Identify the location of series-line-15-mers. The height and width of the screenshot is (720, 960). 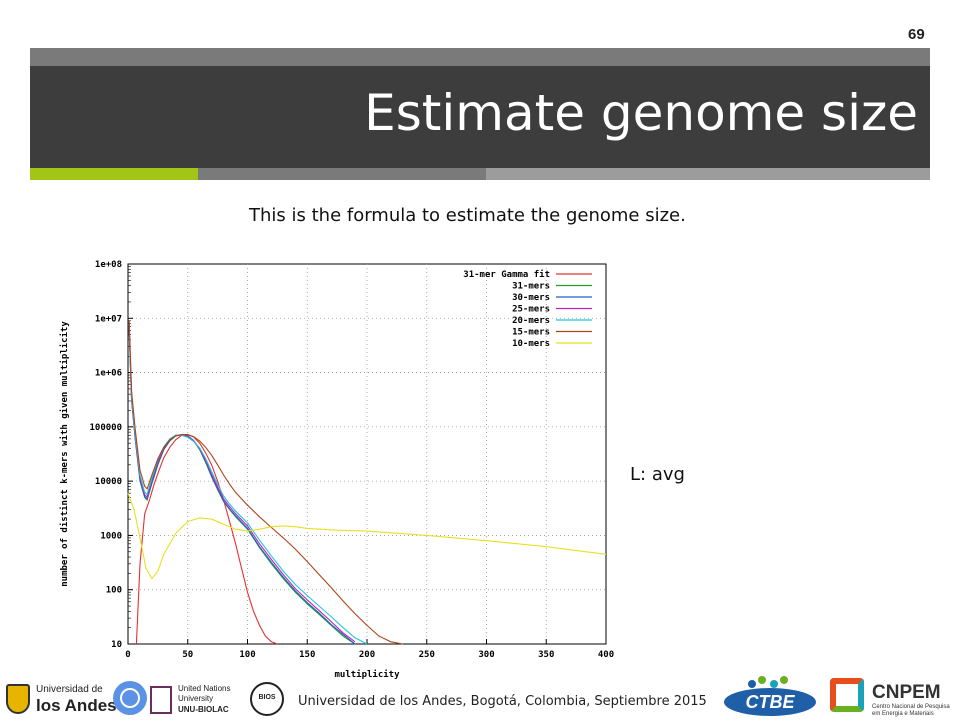
(265, 482).